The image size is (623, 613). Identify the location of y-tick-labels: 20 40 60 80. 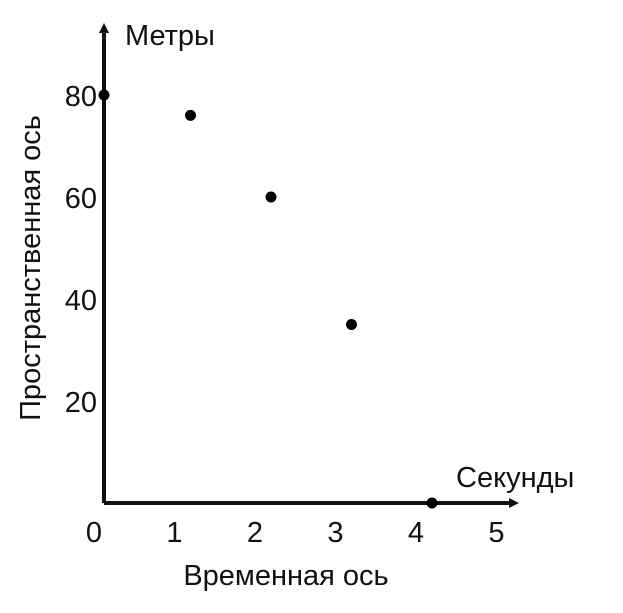
(81, 250).